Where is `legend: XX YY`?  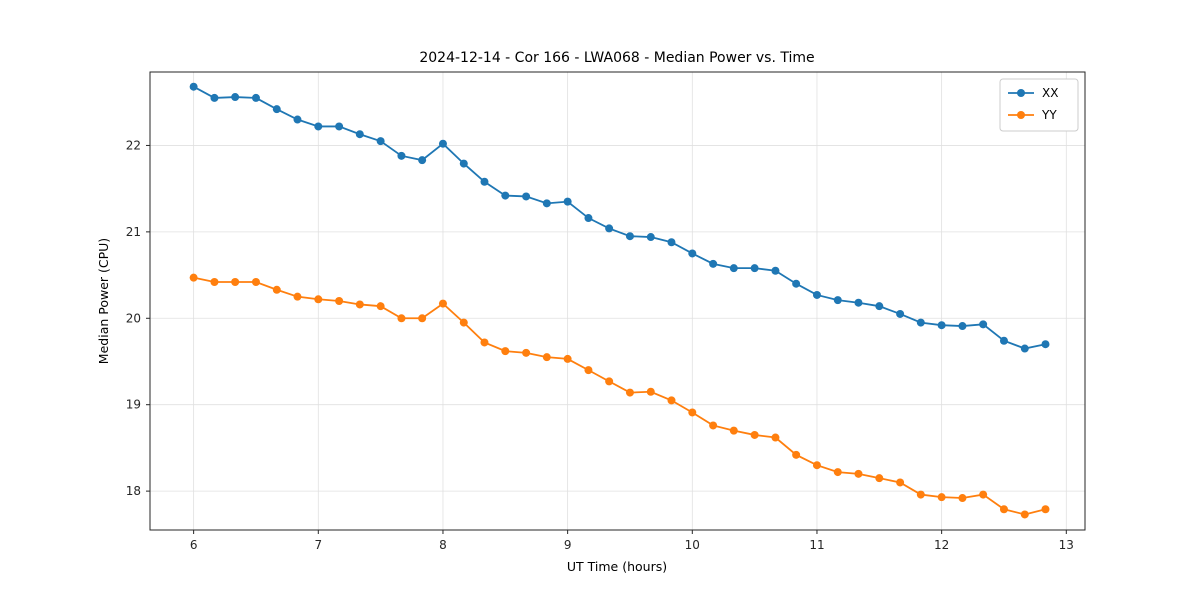 legend: XX YY is located at coordinates (1039, 105).